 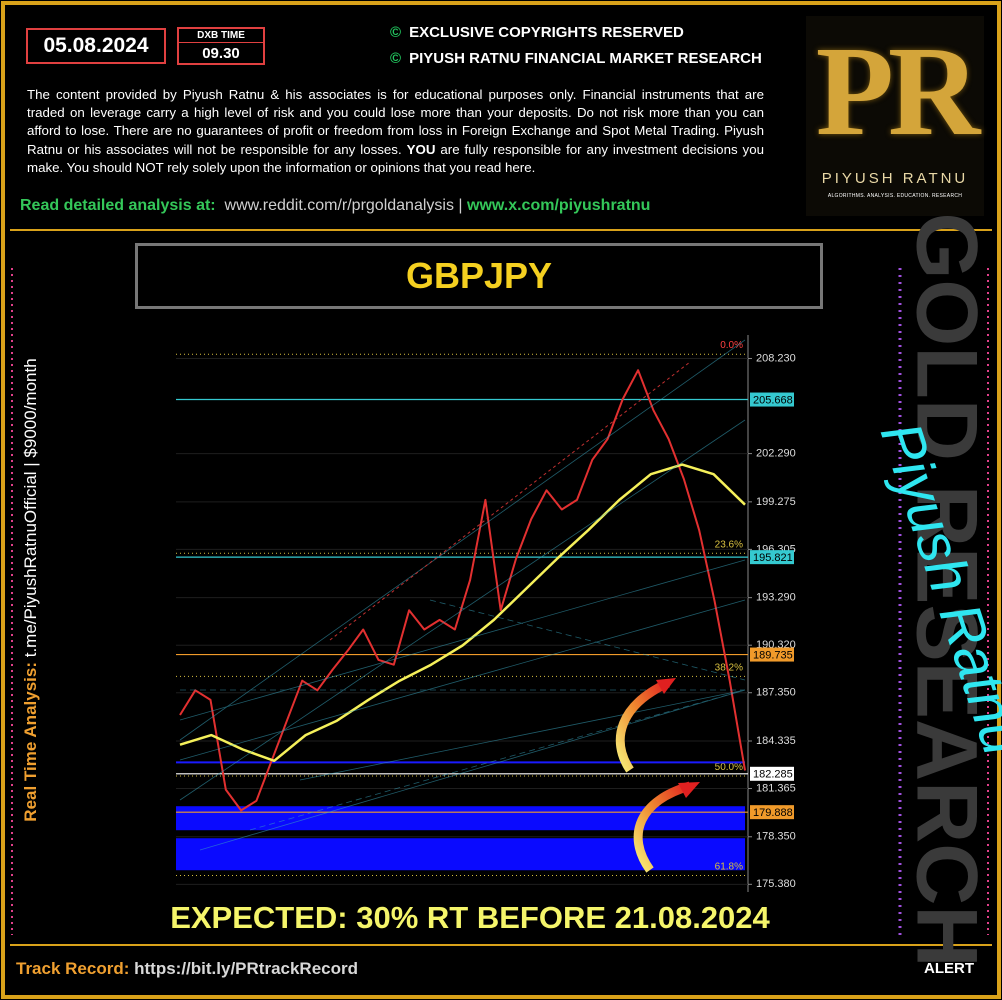 What do you see at coordinates (96, 46) in the screenshot?
I see `date: 05.08.2024` at bounding box center [96, 46].